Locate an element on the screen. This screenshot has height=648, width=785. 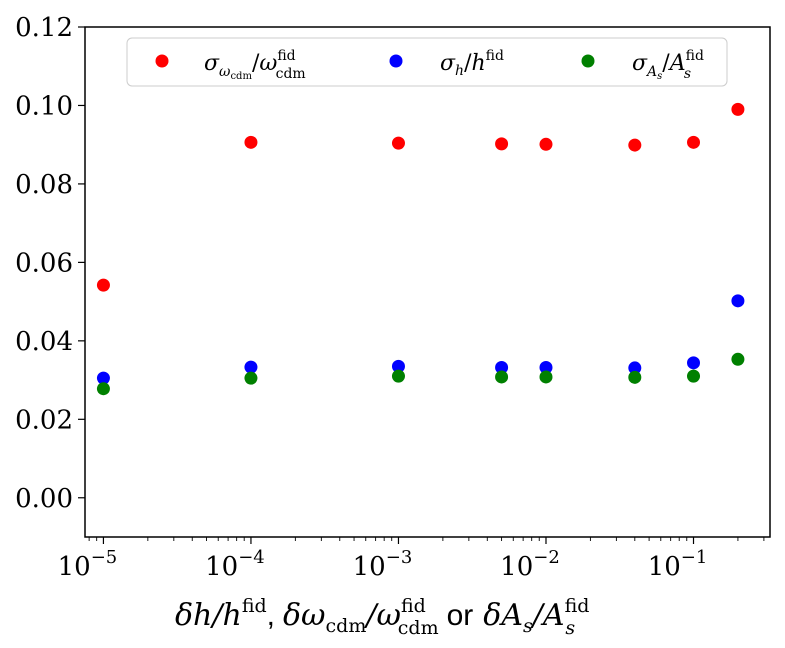
y-tick-label: 0.08 is located at coordinates (44, 185).